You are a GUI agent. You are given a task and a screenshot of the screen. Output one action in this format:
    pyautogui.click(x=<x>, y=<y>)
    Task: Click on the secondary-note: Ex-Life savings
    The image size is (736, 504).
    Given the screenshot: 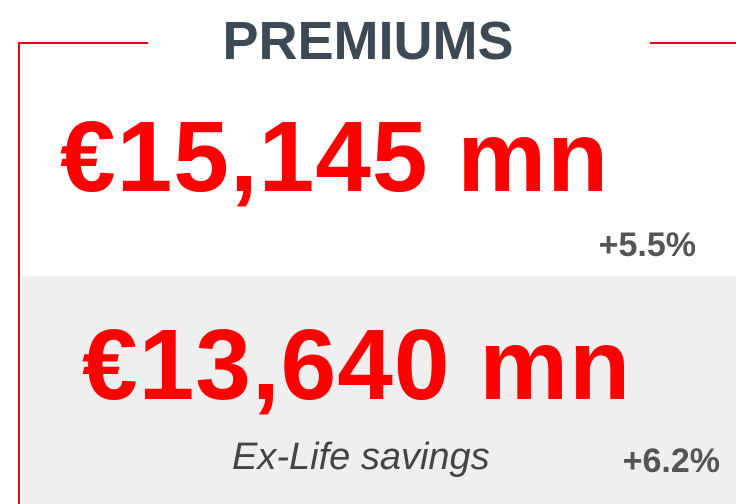 What is the action you would take?
    pyautogui.click(x=361, y=457)
    